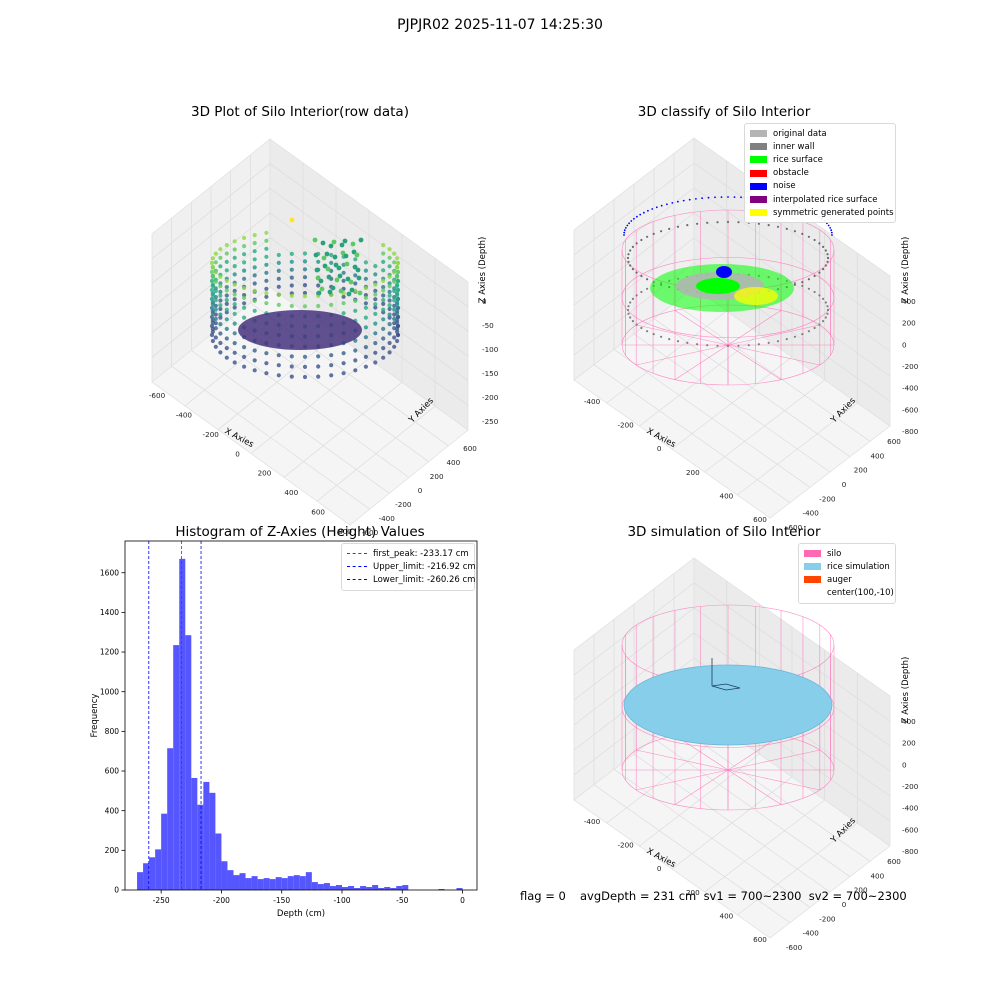 Image resolution: width=1000 pixels, height=1000 pixels. What do you see at coordinates (820, 146) in the screenshot?
I see `classify-legend-item: inner wall` at bounding box center [820, 146].